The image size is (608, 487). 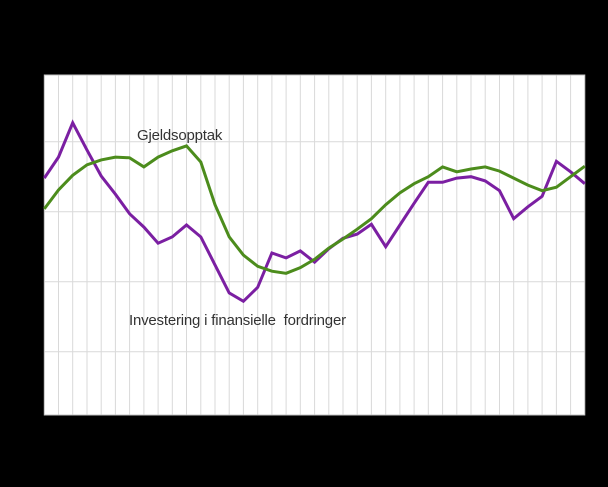 I want to click on gjeldsopptak-series-label: Gjeldsopptak, so click(x=180, y=135).